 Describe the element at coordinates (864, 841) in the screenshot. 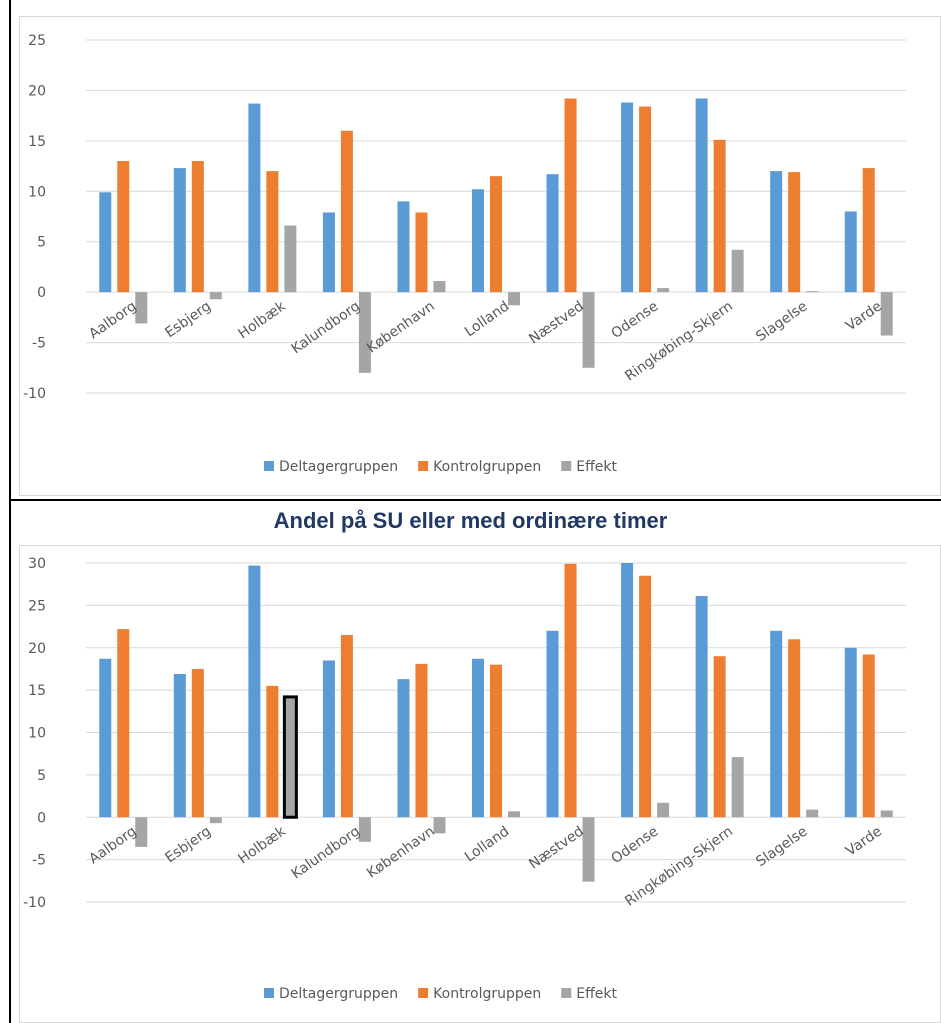

I see `category-label: Varde` at that location.